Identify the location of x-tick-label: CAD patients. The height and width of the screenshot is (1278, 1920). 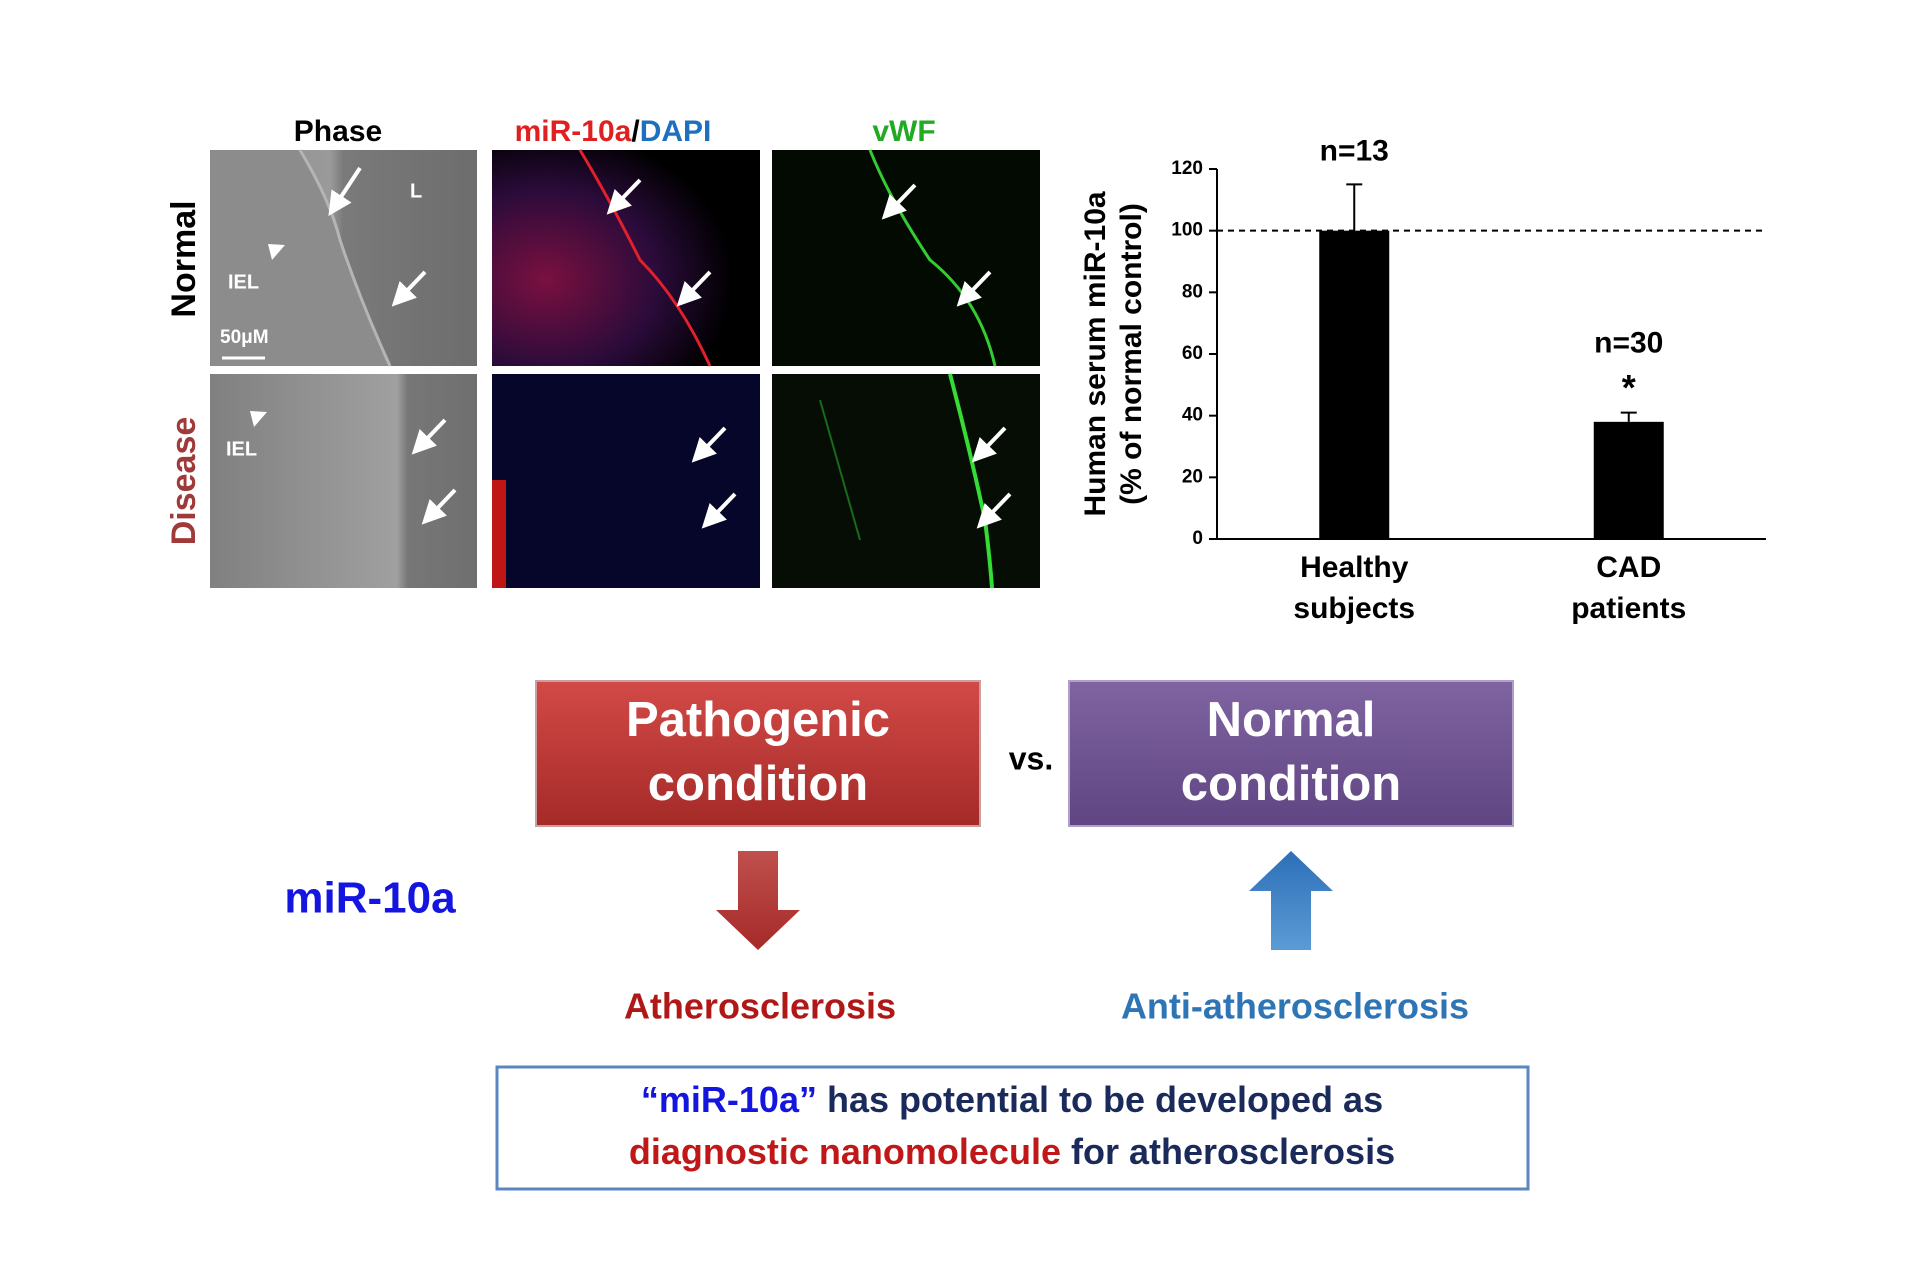
(1628, 588).